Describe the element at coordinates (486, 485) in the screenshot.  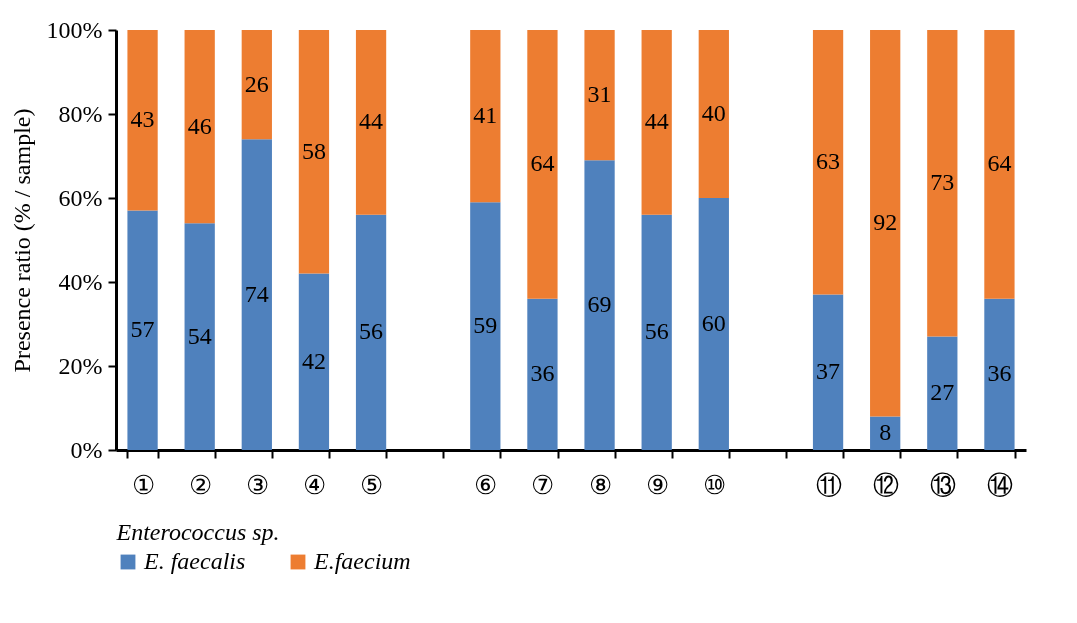
I see `x-tick-label: ⑥` at that location.